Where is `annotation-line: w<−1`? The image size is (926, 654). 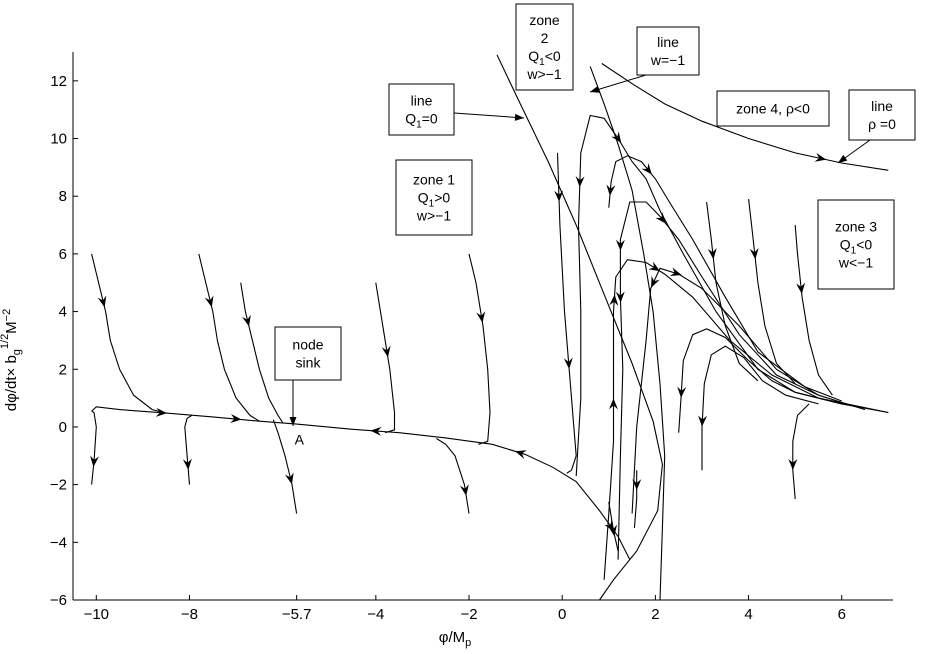 annotation-line: w<−1 is located at coordinates (855, 263).